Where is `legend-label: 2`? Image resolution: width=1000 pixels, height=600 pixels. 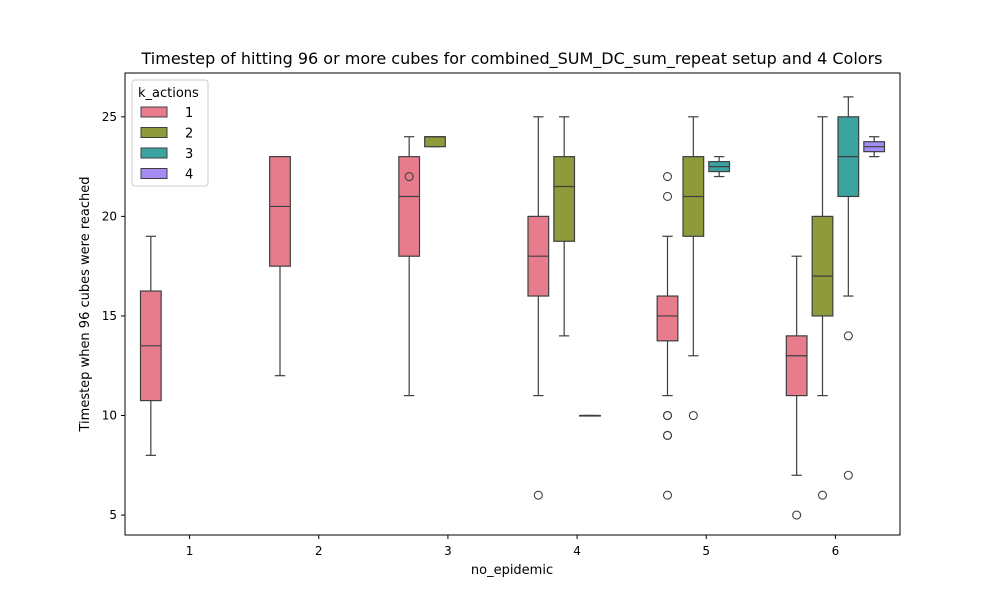
legend-label: 2 is located at coordinates (189, 134).